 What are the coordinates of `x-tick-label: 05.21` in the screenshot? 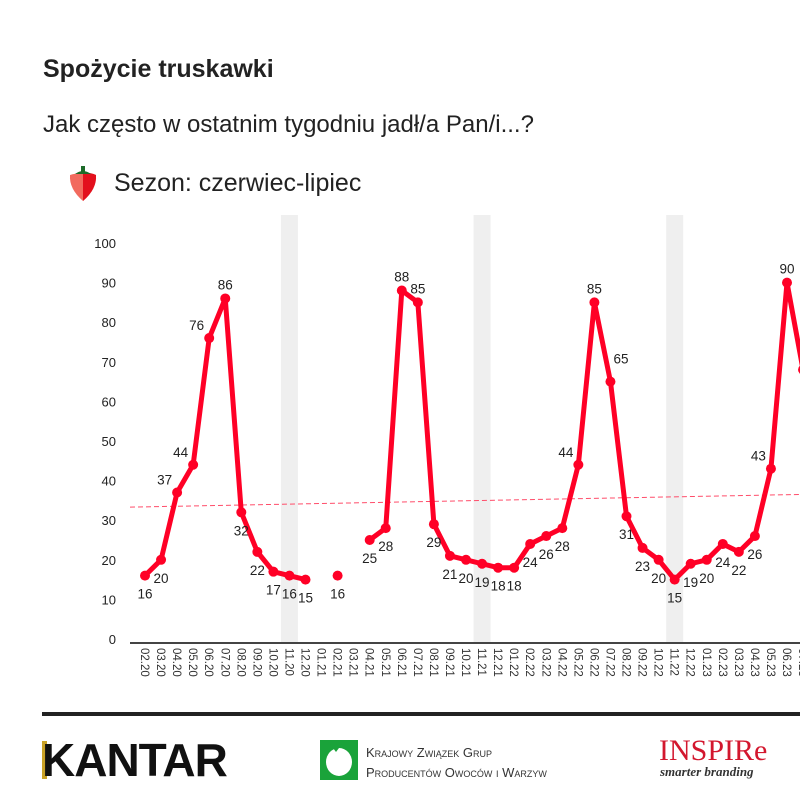 It's located at (385, 662).